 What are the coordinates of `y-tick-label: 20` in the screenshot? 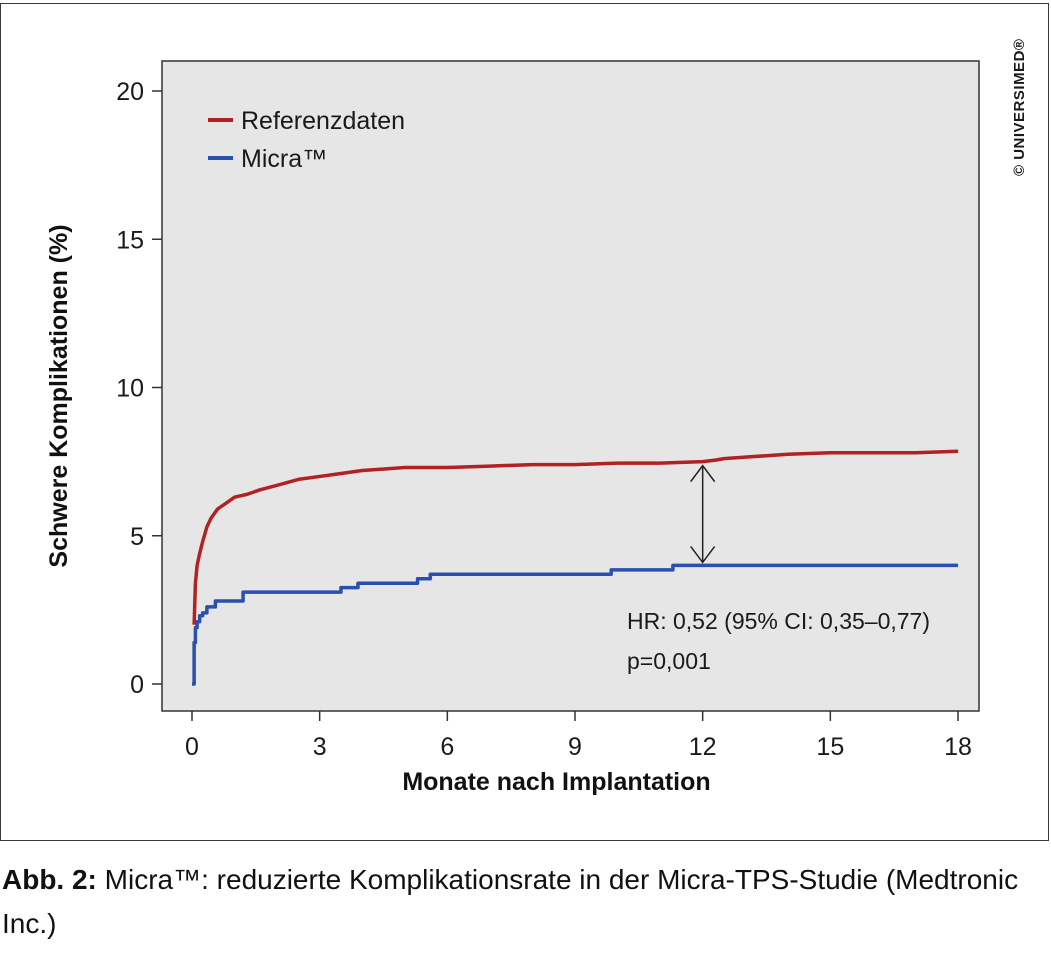 It's located at (130, 92).